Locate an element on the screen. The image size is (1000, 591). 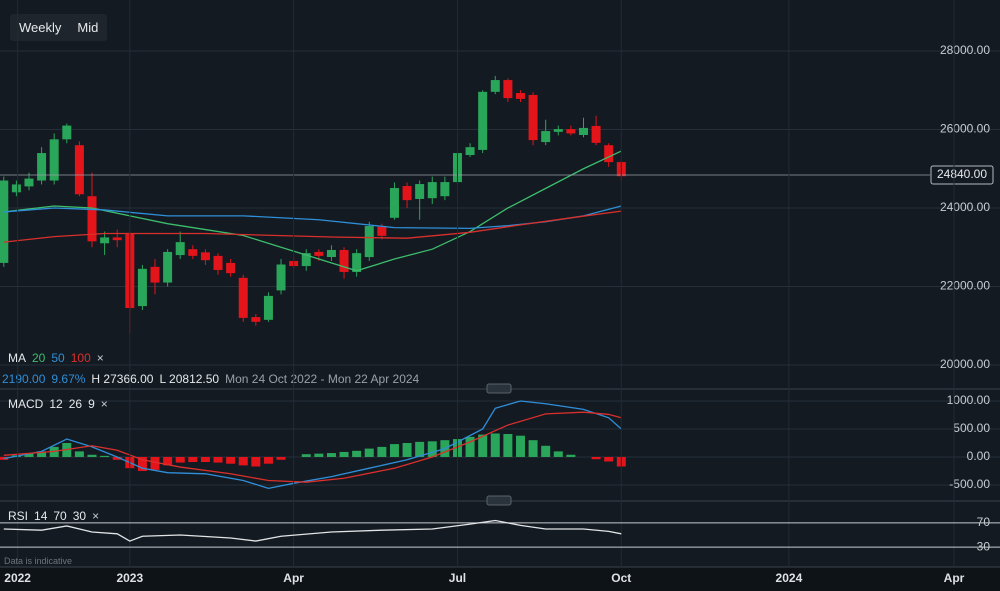
legend-title: MACD is located at coordinates (26, 404).